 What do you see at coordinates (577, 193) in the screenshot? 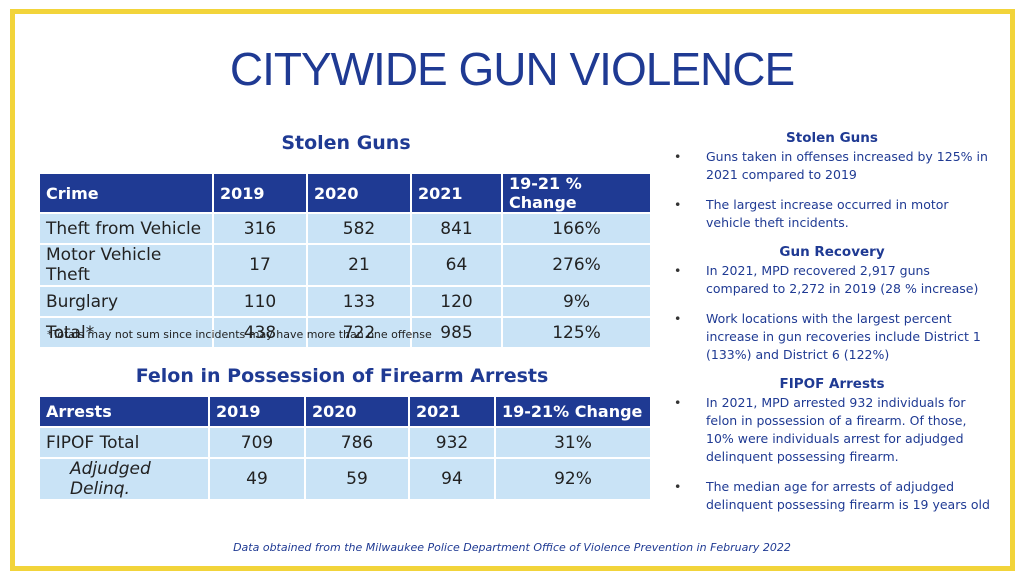
I see `col-header-change: 19-21 % Change` at bounding box center [577, 193].